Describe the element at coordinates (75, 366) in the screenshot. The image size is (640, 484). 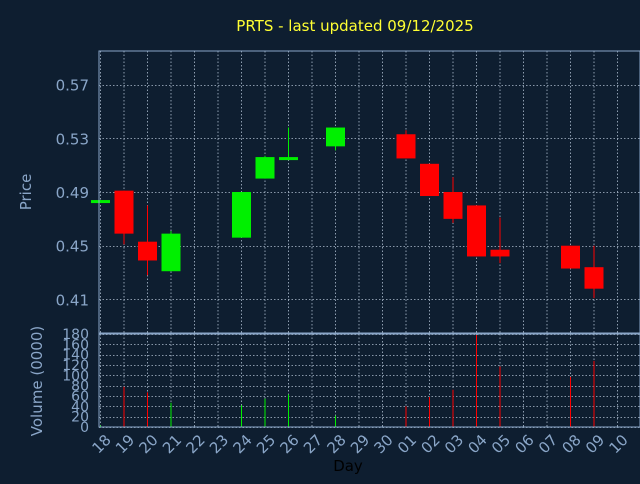
I see `volume-tick-label: 120` at that location.